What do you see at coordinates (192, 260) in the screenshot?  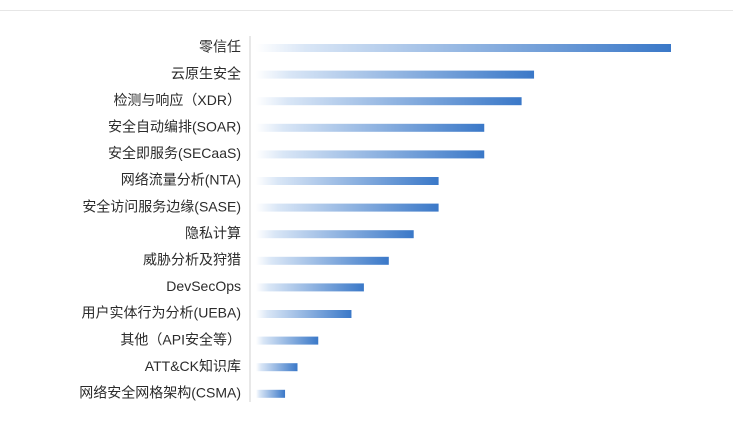 I see `category-label: 威胁分析及狩猎` at bounding box center [192, 260].